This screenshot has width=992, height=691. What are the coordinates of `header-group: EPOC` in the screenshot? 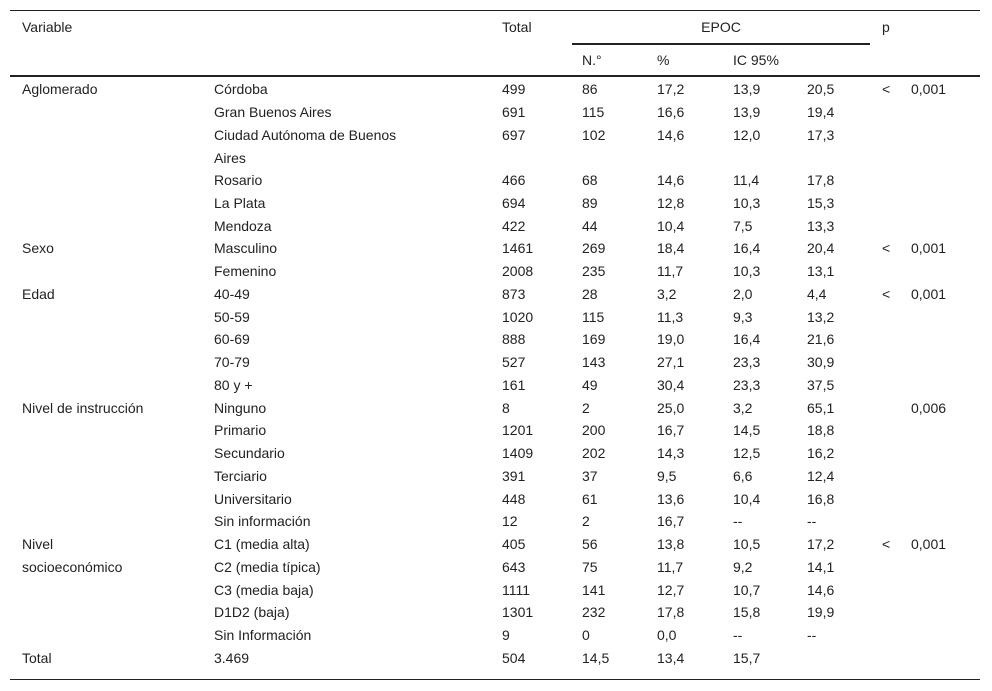 It's located at (721, 27).